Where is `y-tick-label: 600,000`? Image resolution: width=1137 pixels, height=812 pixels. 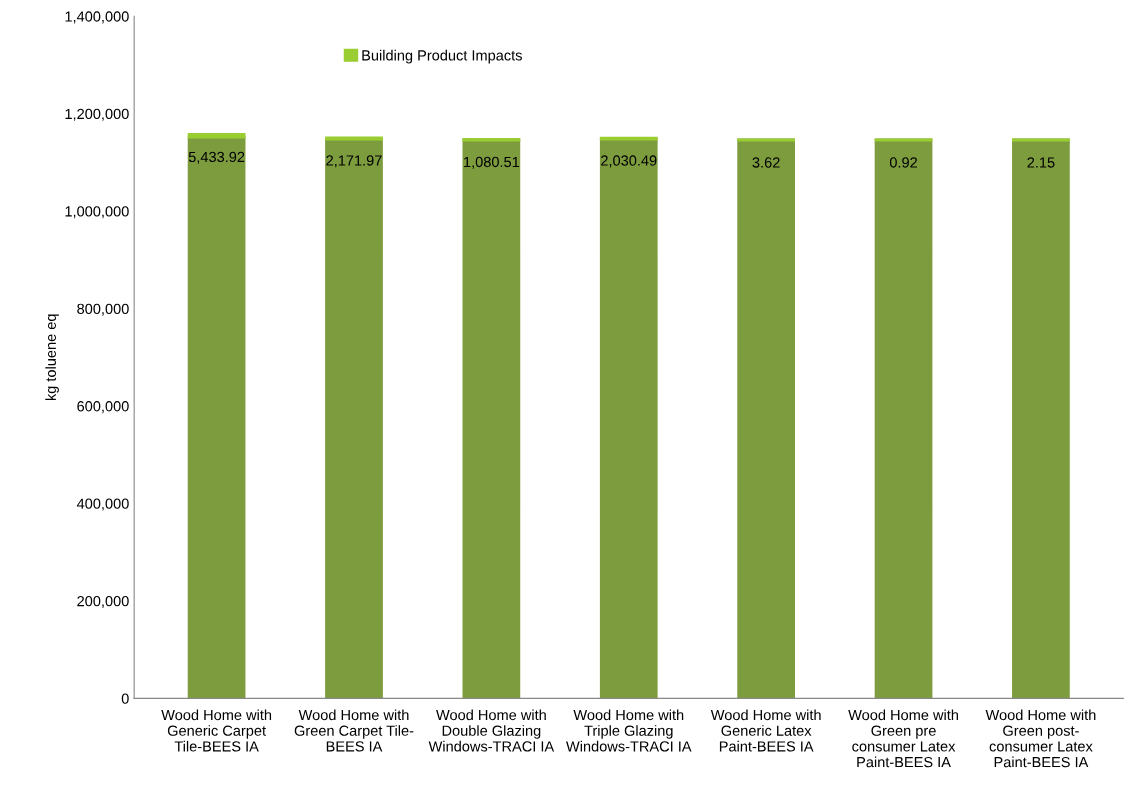 y-tick-label: 600,000 is located at coordinates (103, 407).